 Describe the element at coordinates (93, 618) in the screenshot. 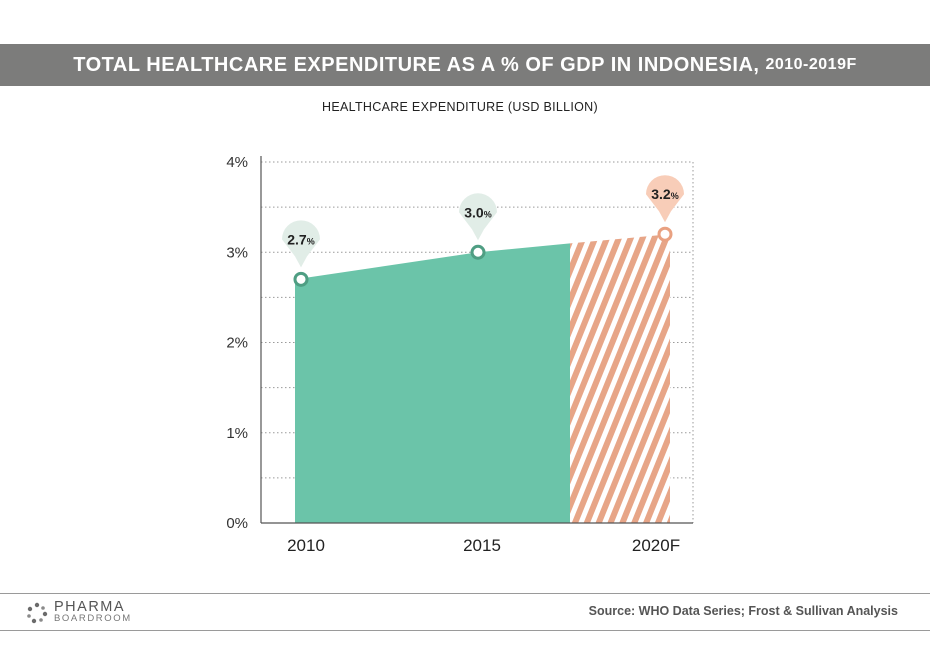

I see `logo-sub-text: BOARDROOM` at that location.